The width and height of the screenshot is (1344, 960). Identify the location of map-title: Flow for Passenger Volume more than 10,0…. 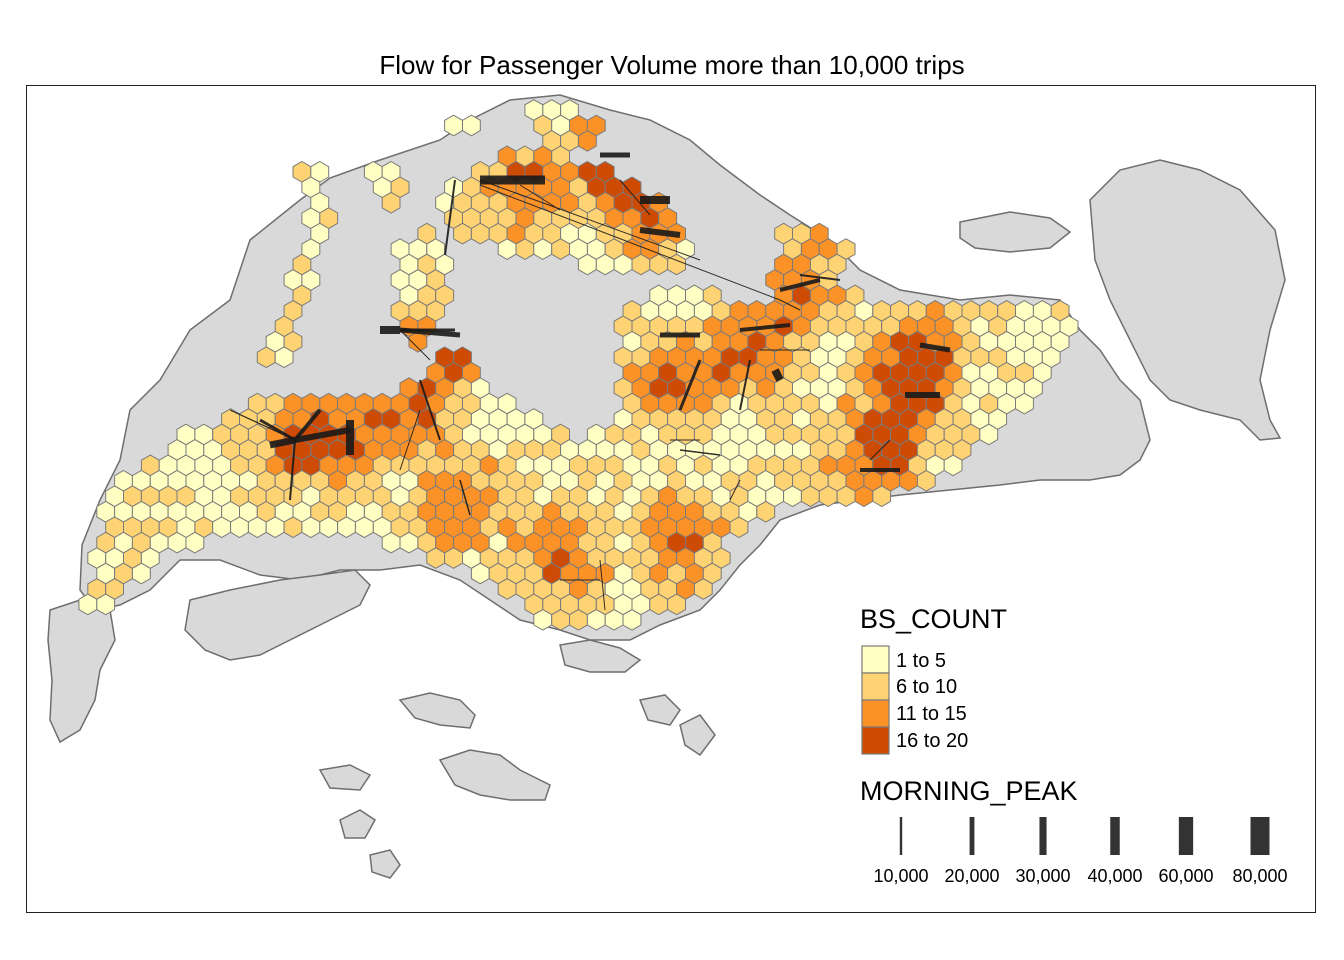
(672, 65).